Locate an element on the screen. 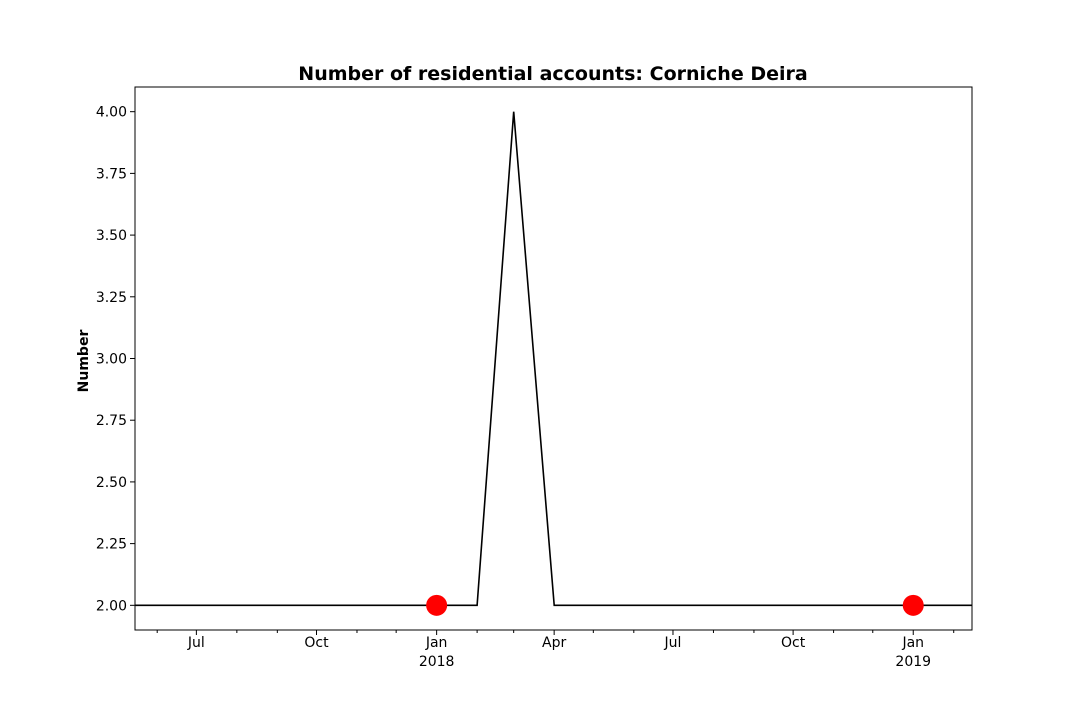 This screenshot has width=1080, height=720. y-tick-label: 3.25 is located at coordinates (111, 298).